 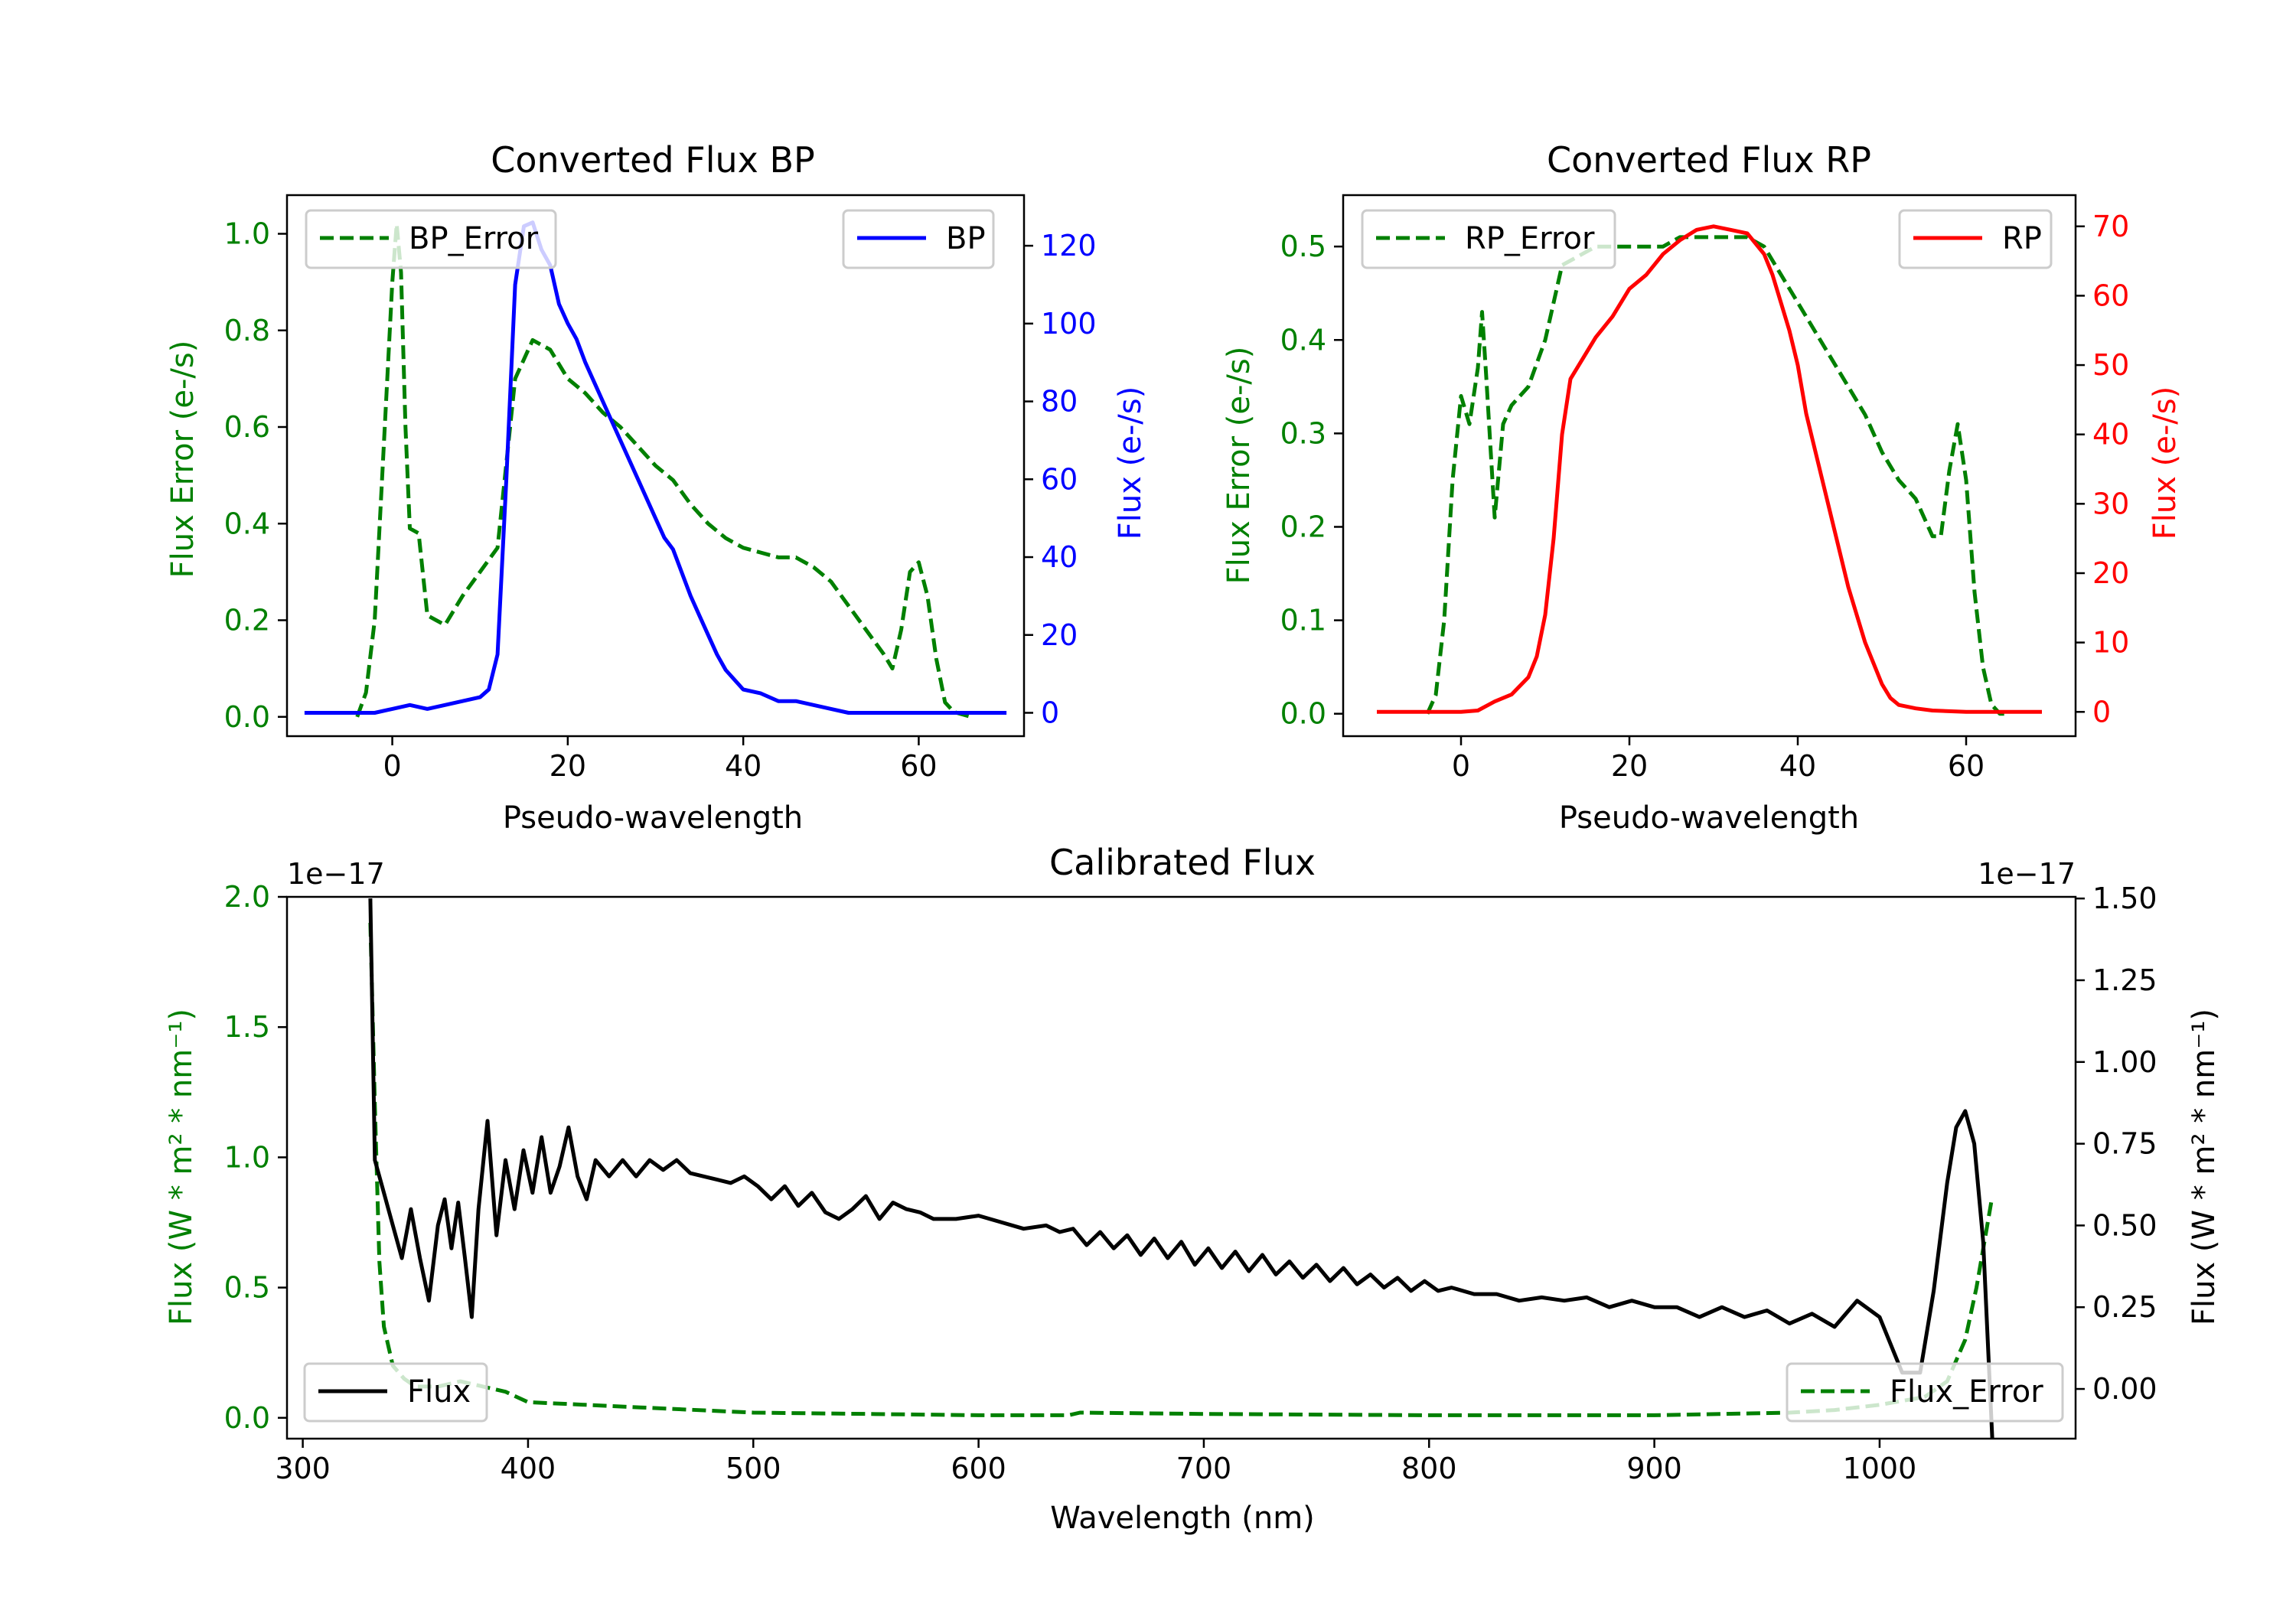 I want to click on bp-x-tick-label: 0, so click(x=392, y=766).